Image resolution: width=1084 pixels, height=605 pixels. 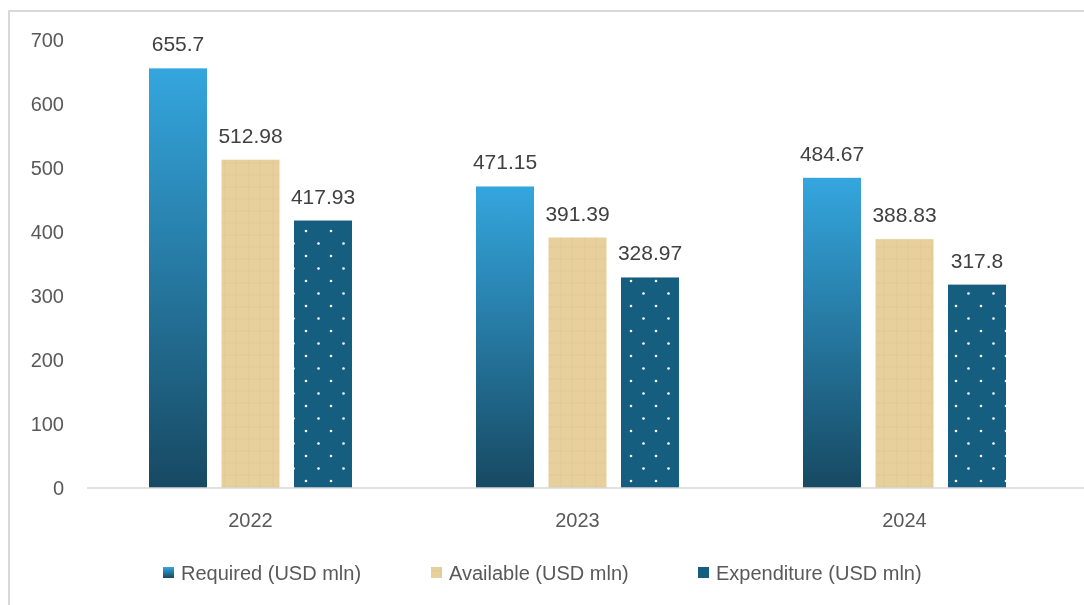 I want to click on data-label: 471.15, so click(x=505, y=162).